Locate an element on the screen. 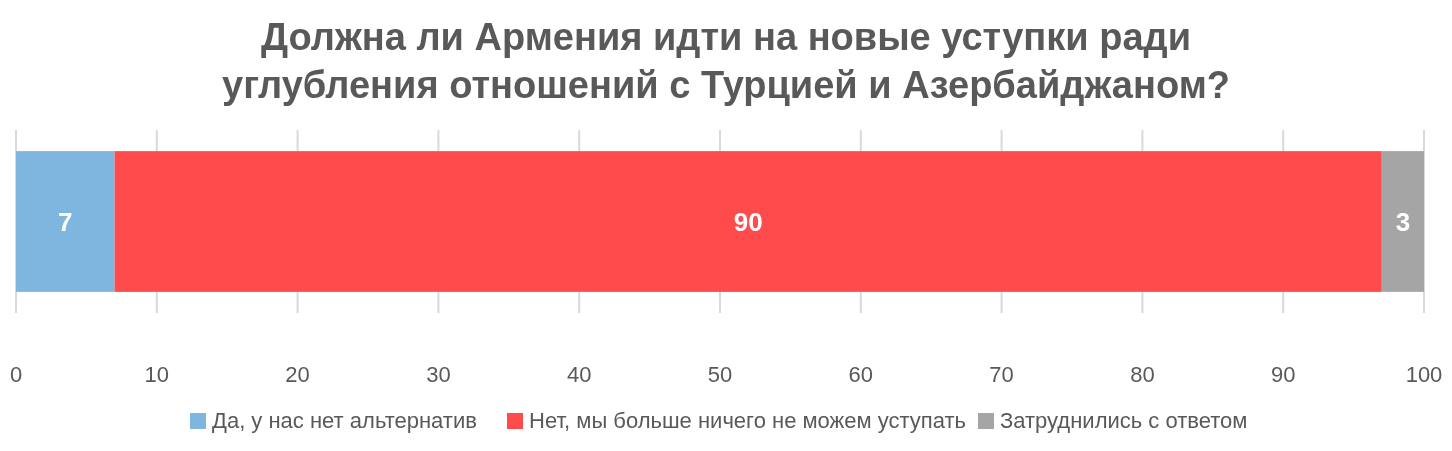 This screenshot has width=1452, height=451. data-label: 7 is located at coordinates (65, 221).